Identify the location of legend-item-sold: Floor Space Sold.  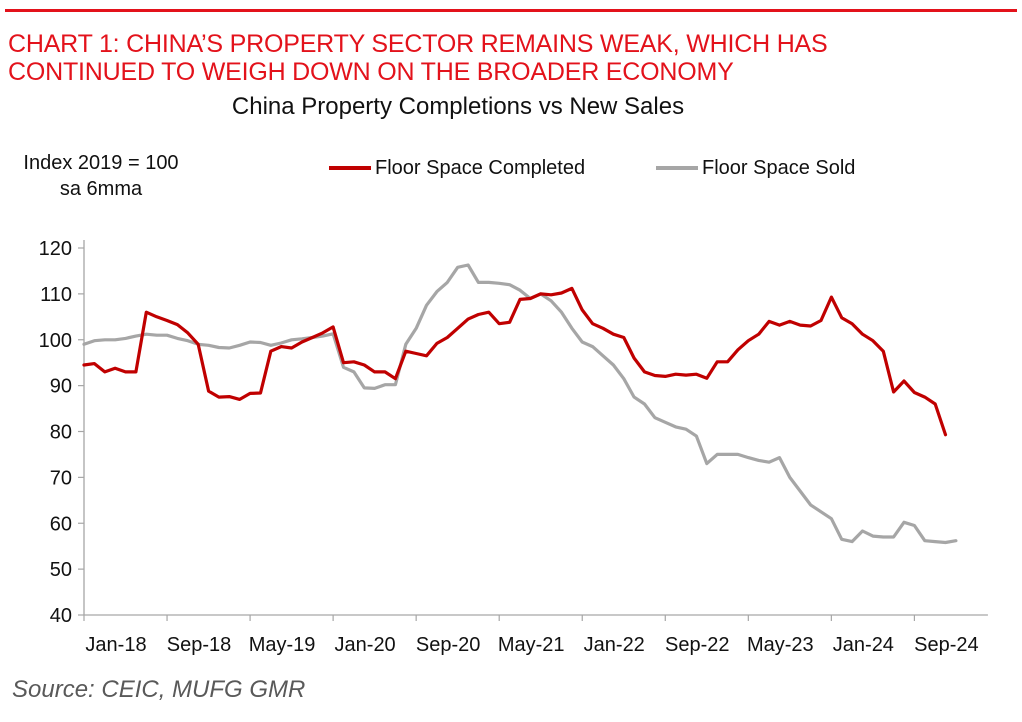
(755, 168).